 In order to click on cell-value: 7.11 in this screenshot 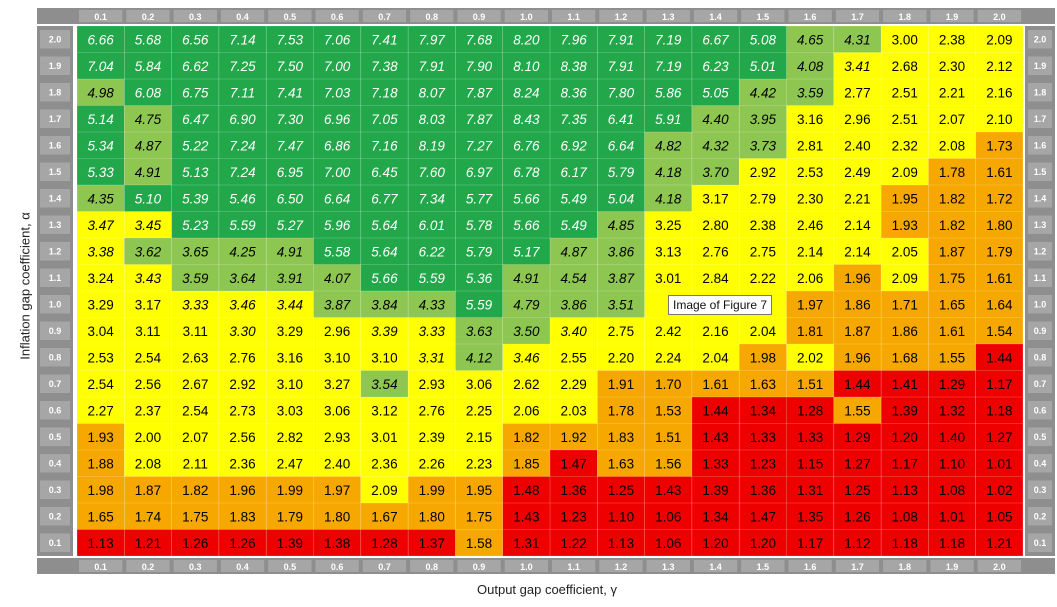, I will do `click(242, 92)`.